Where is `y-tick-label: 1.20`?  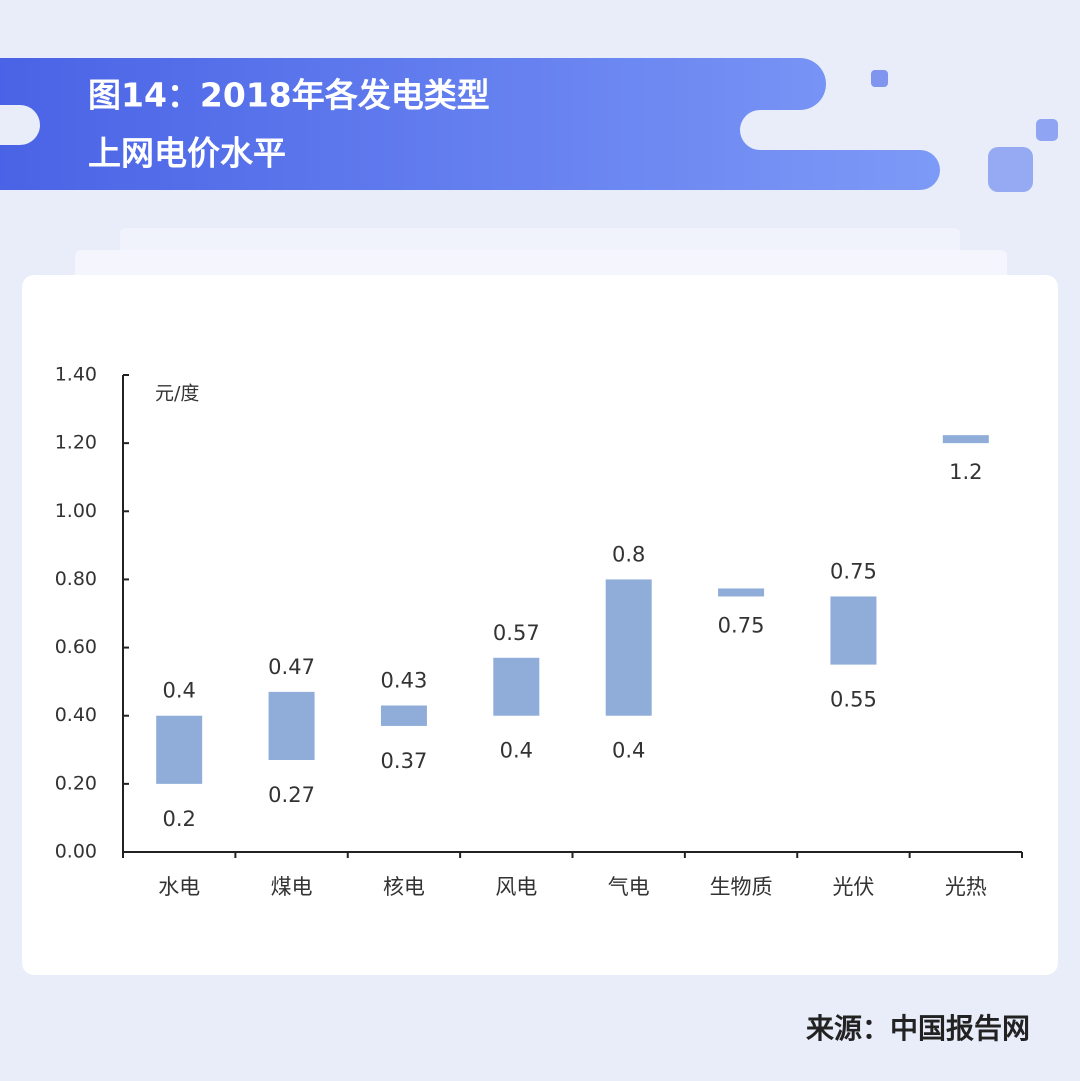
y-tick-label: 1.20 is located at coordinates (76, 443).